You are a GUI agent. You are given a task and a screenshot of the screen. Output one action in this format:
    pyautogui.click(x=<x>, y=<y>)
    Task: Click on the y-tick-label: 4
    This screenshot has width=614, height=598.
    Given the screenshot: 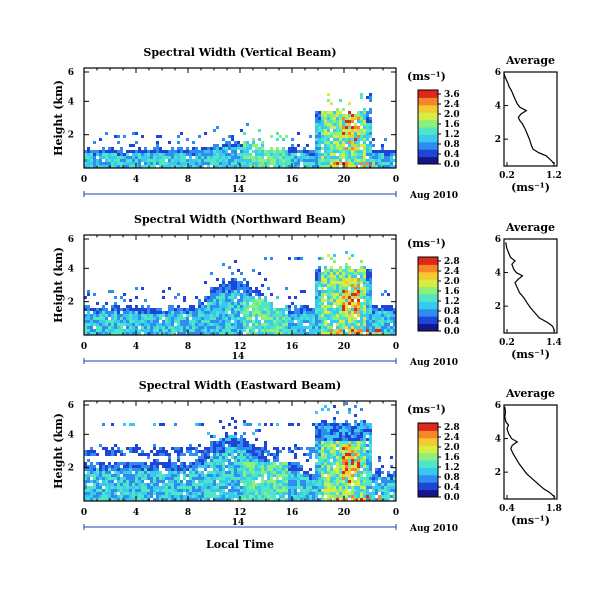 What is the action you would take?
    pyautogui.click(x=71, y=102)
    